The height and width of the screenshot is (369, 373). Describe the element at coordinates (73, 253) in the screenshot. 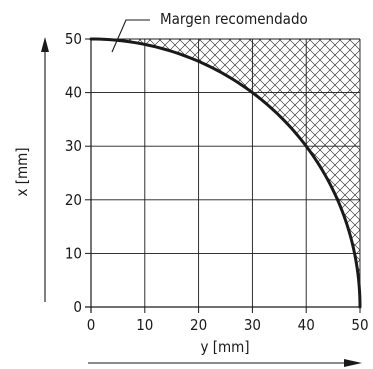

I see `y-tick-label: 10` at that location.